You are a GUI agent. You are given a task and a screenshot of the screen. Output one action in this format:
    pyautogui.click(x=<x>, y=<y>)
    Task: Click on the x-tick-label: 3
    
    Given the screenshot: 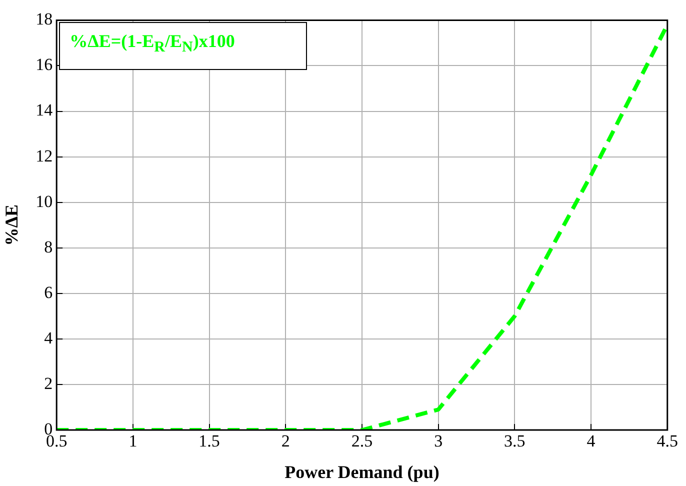 What is the action you would take?
    pyautogui.click(x=438, y=441)
    